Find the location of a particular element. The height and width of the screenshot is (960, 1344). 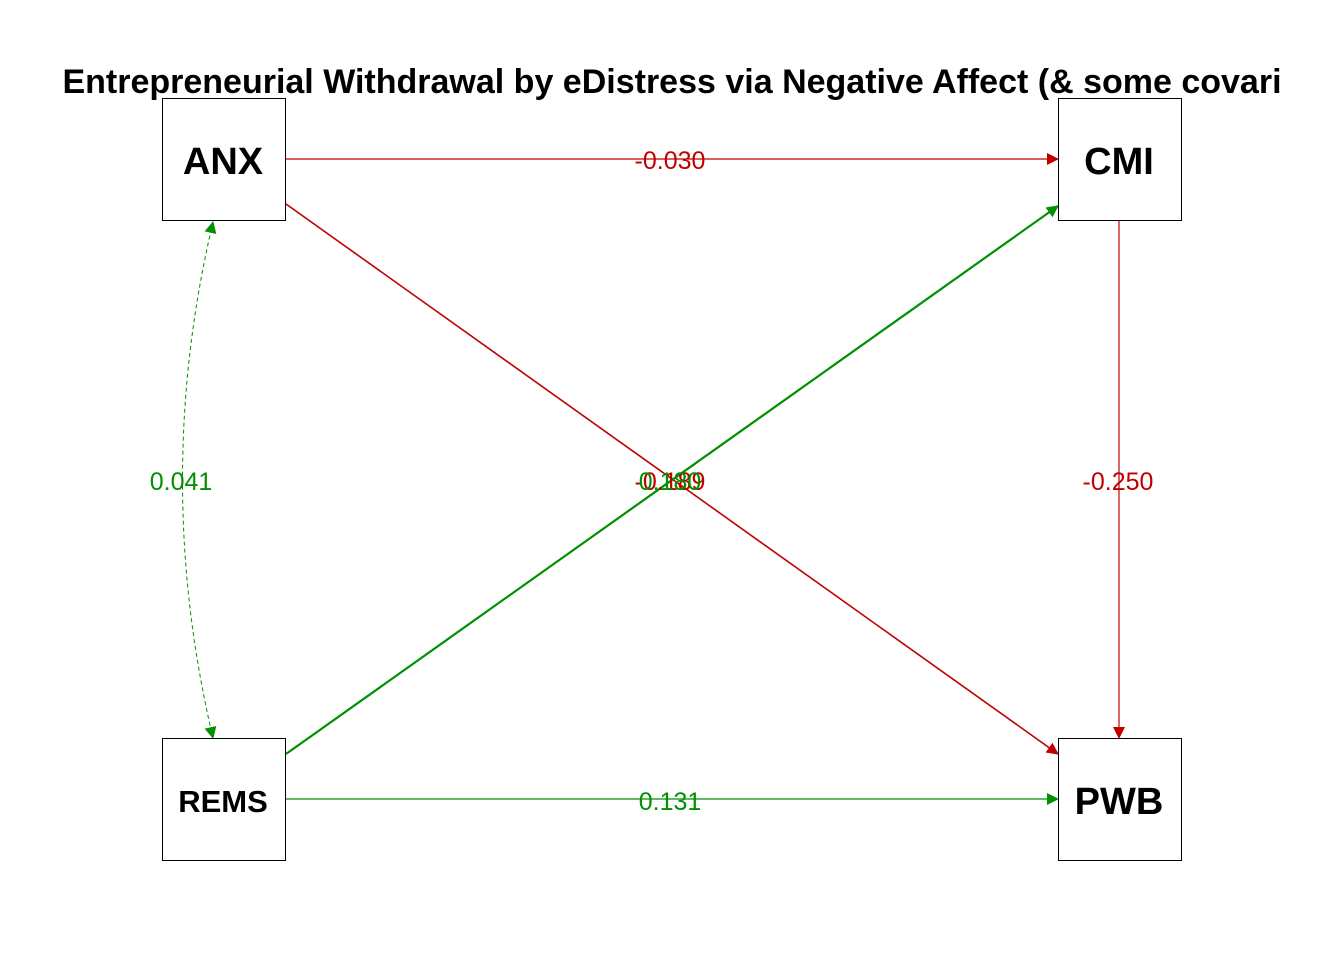

edge-anx-rems-covariance is located at coordinates (199, 480).